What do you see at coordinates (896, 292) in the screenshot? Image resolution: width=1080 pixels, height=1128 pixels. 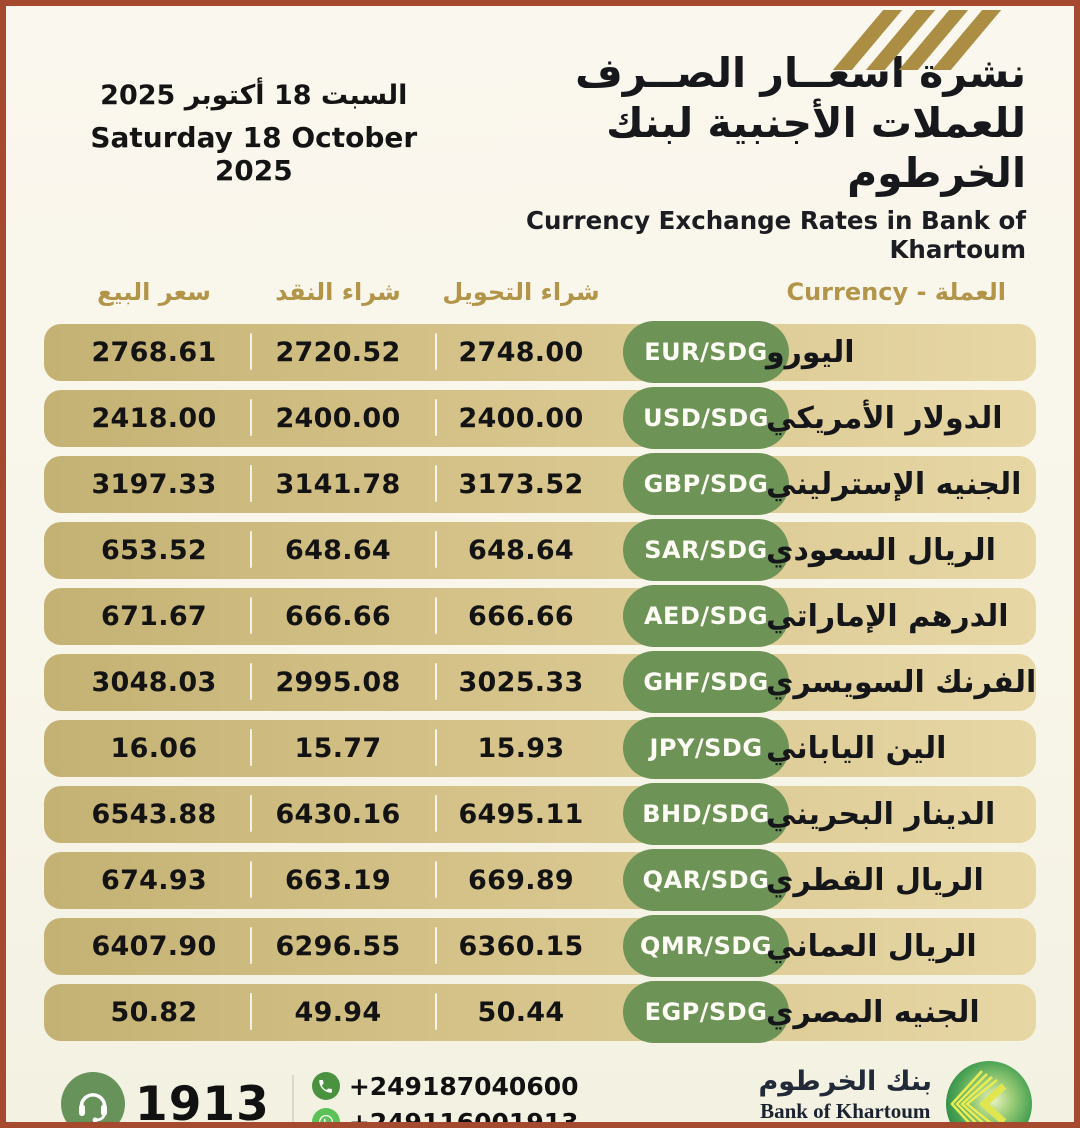 I see `column-header-currency: العملة - Currency` at bounding box center [896, 292].